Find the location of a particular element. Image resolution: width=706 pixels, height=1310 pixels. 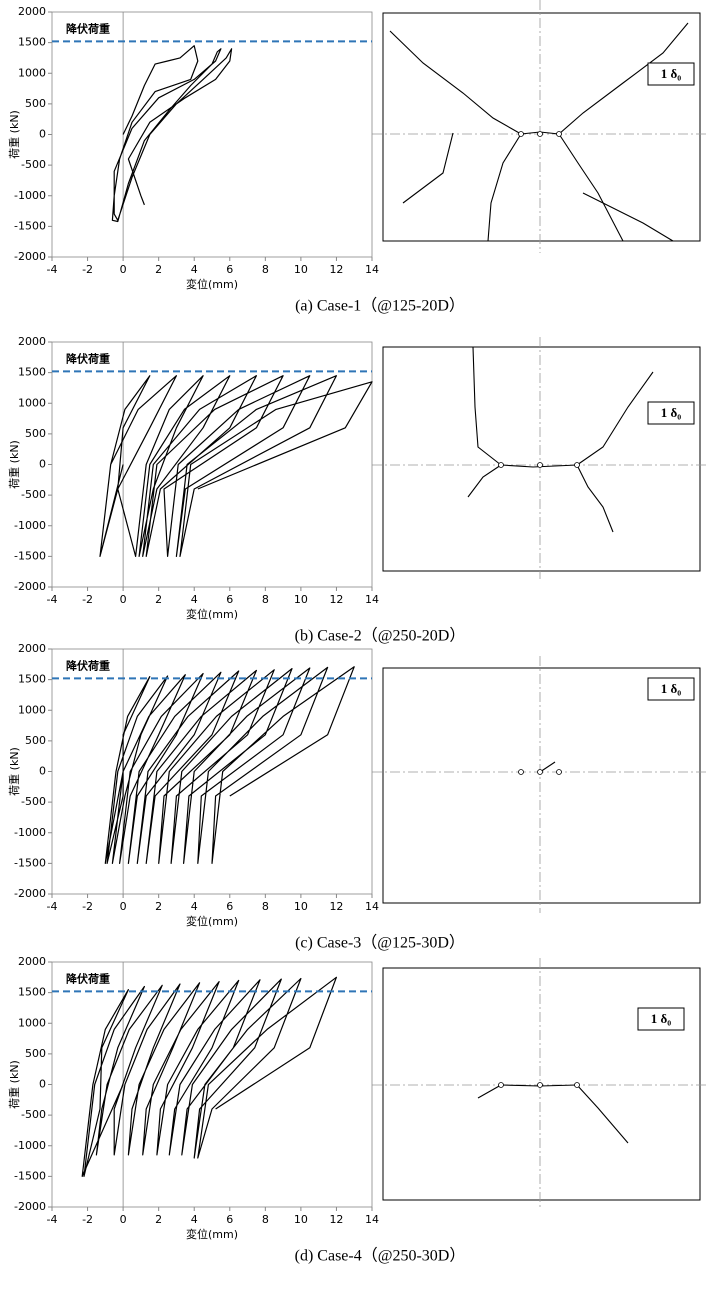

caption: (a) Case-1（@125-20D） is located at coordinates (380, 306).